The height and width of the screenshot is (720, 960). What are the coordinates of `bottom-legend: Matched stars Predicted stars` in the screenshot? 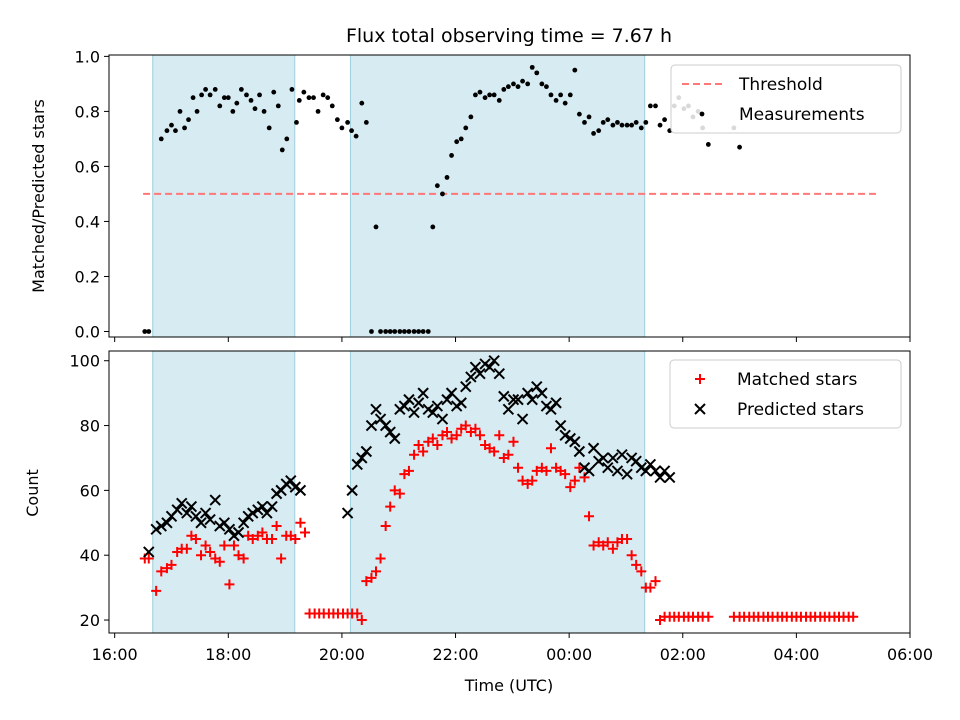 It's located at (785, 394).